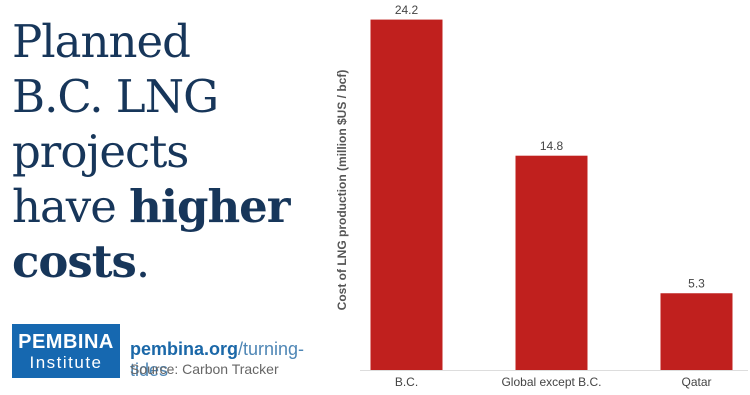 The image size is (750, 395). Describe the element at coordinates (552, 146) in the screenshot. I see `value-label: 14.8` at that location.